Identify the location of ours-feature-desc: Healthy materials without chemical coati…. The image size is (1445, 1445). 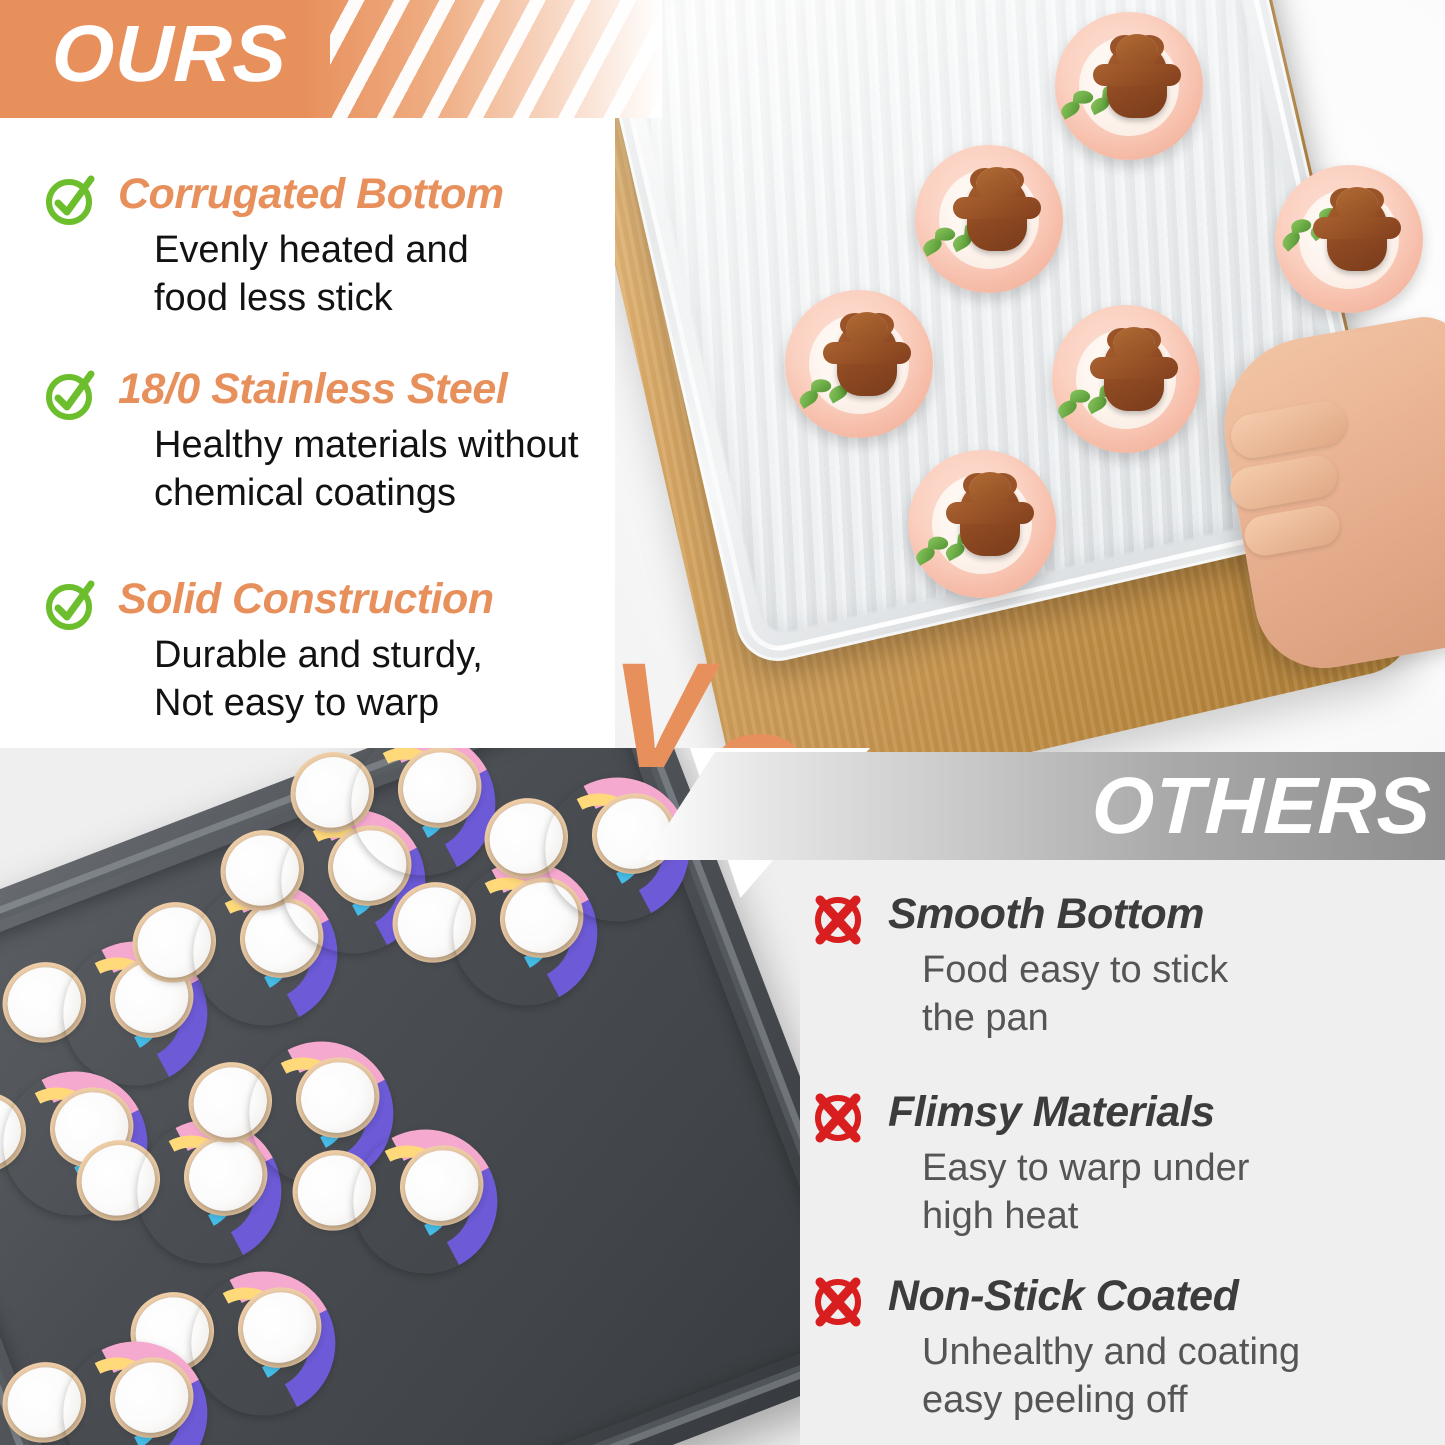
(366, 469).